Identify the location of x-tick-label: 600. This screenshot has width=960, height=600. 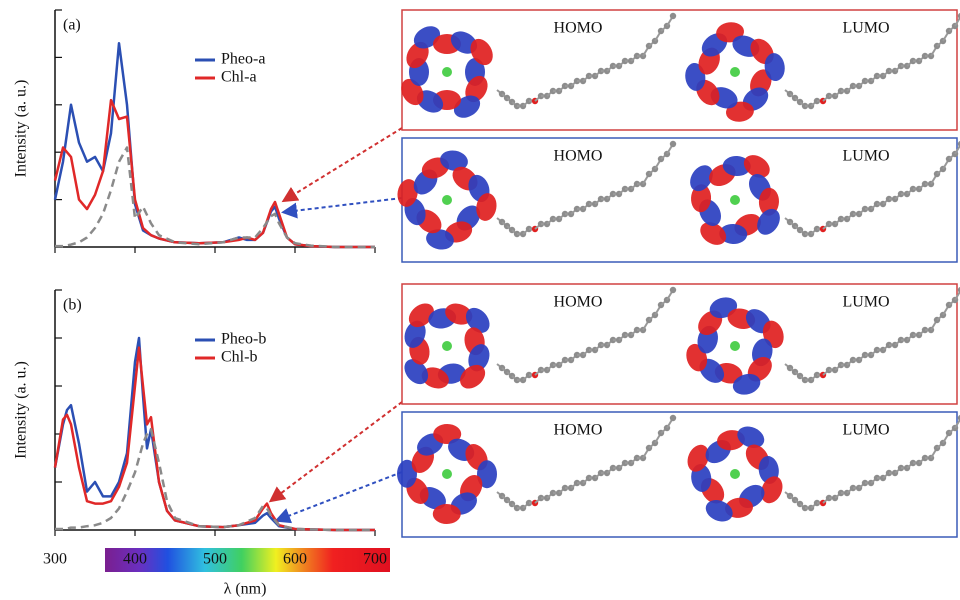
(295, 559).